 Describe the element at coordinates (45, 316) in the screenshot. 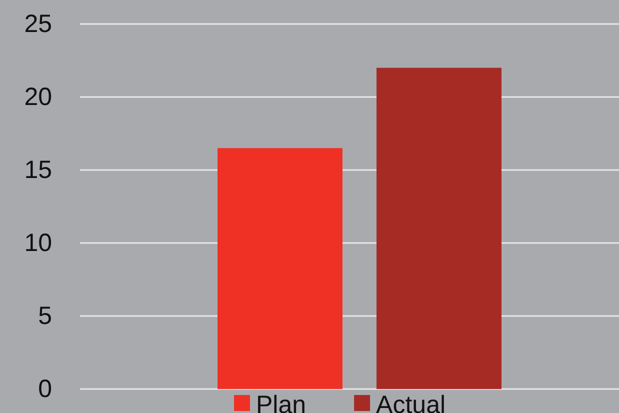

I see `y-tick-label: 5` at that location.